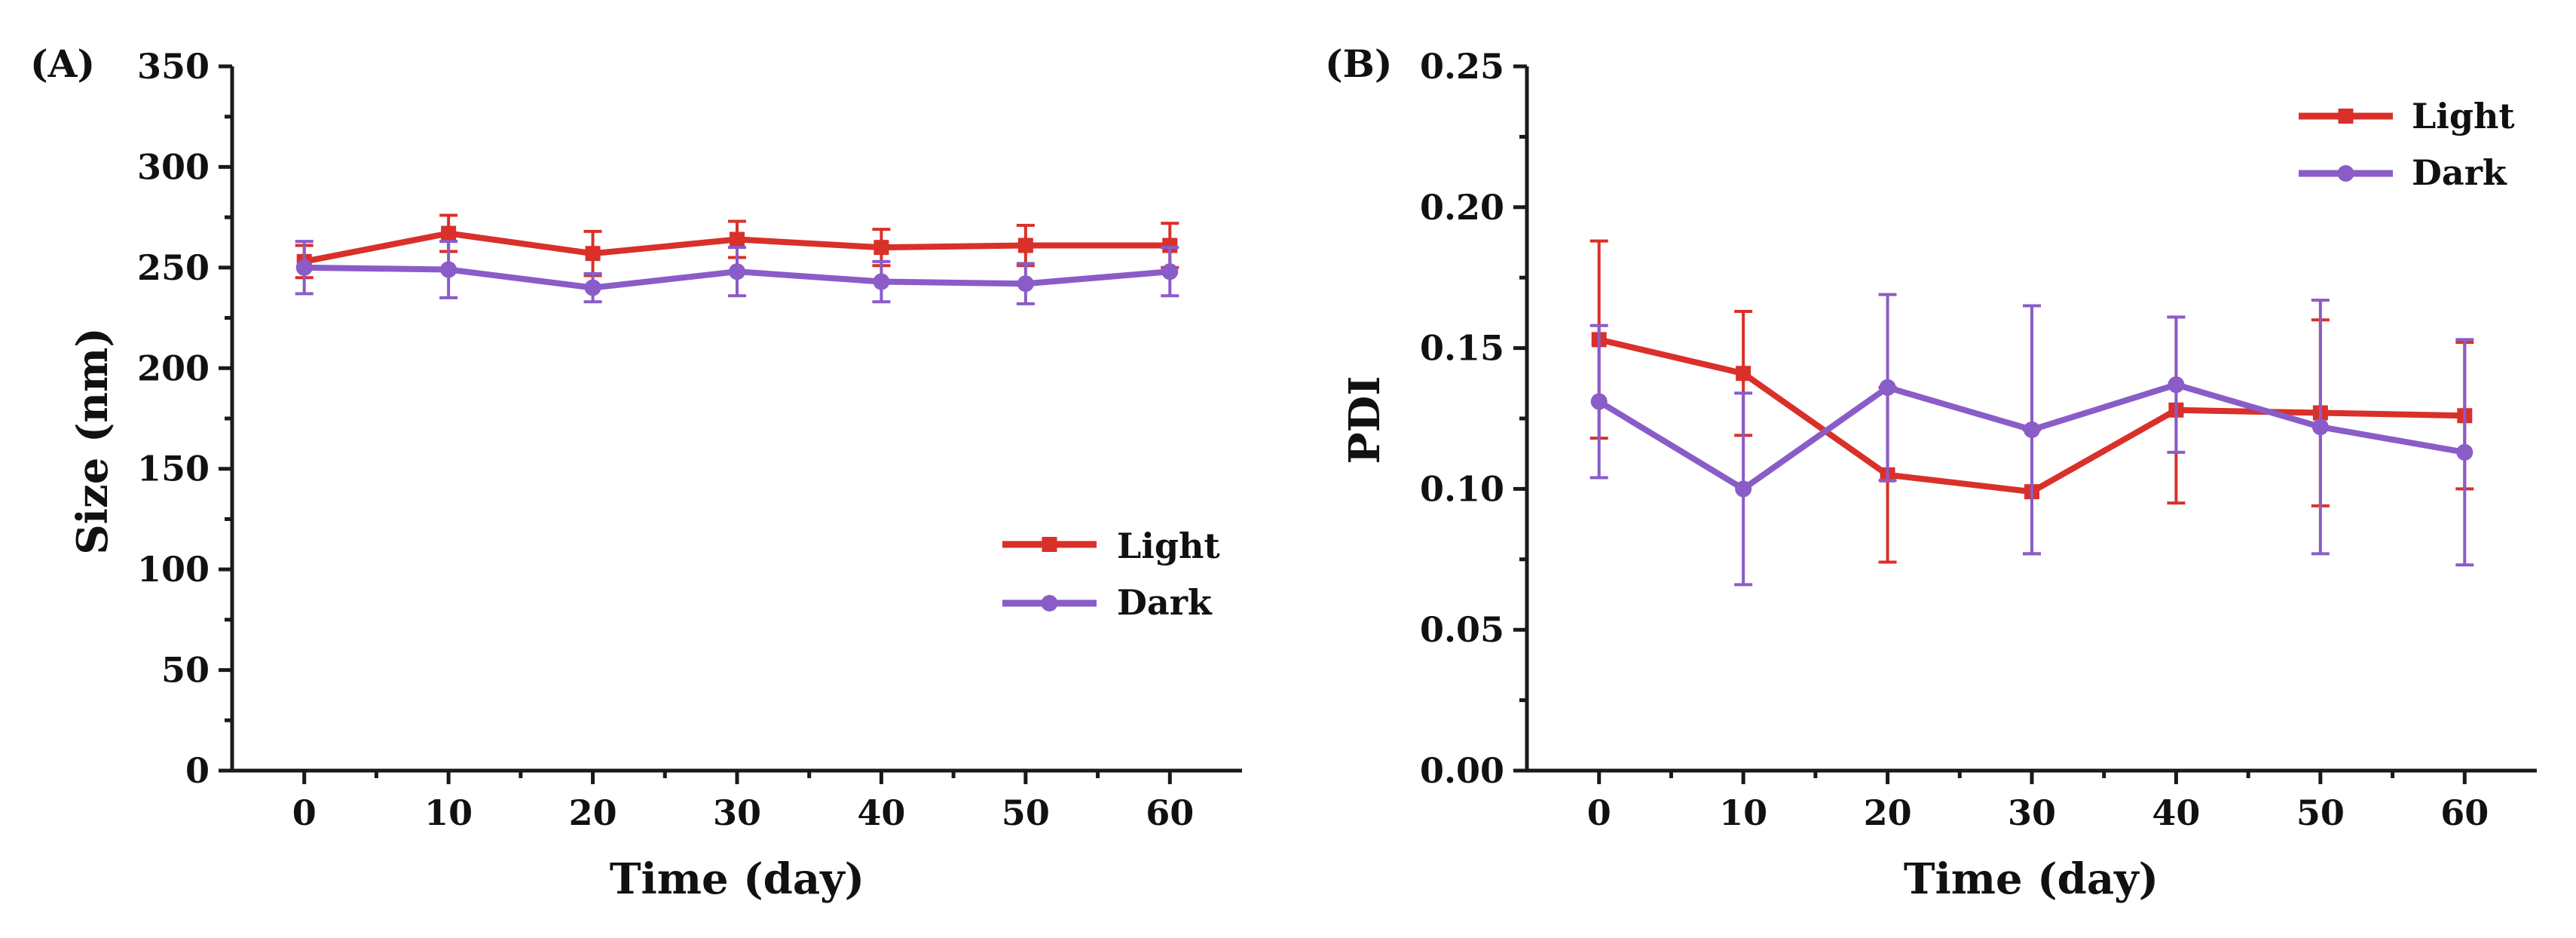  What do you see at coordinates (2346, 116) in the screenshot?
I see `panel-b-legend-light-marker` at bounding box center [2346, 116].